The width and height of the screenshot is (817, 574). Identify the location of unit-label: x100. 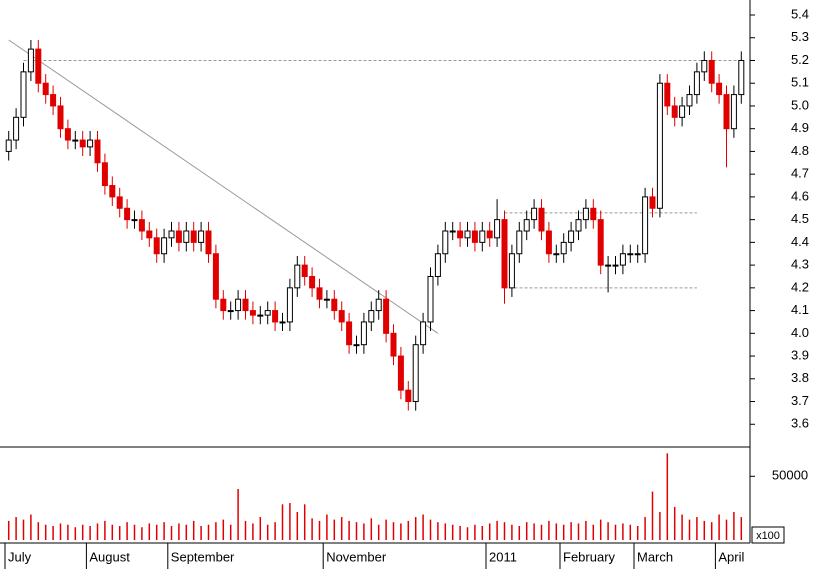
(768, 536).